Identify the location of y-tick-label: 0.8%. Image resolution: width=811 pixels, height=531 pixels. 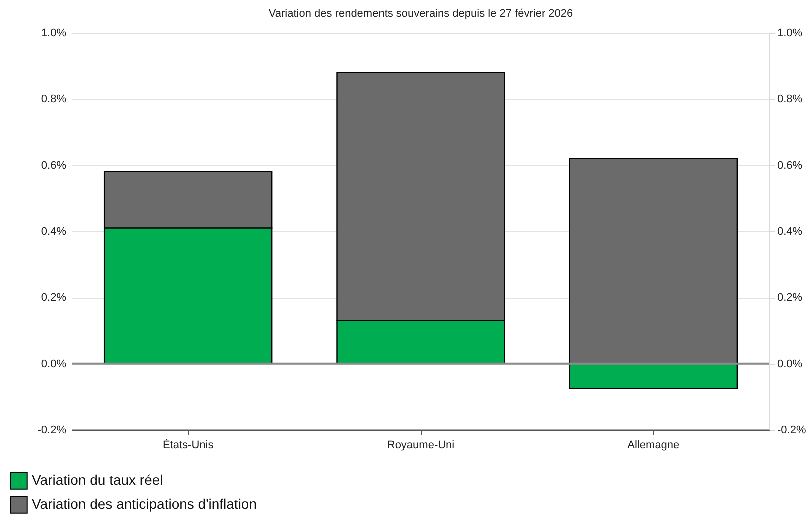
(54, 100).